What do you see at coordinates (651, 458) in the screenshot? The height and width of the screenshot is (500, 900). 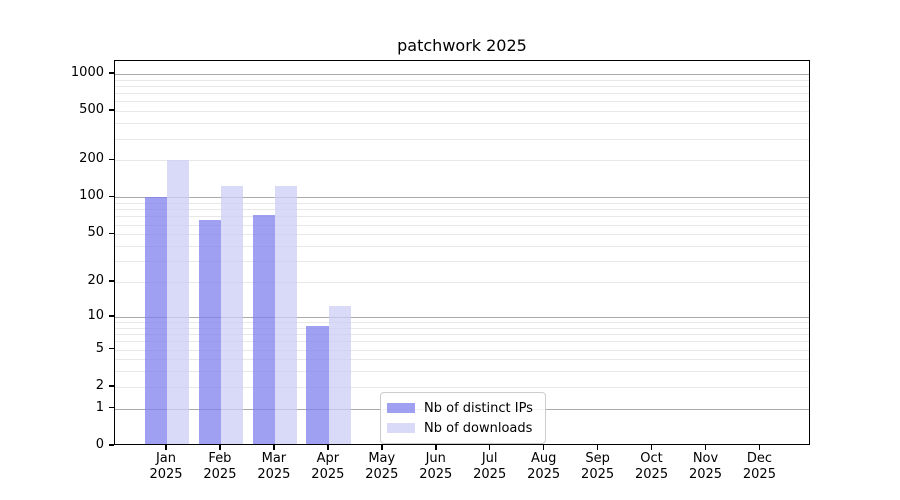 I see `x-tick-month: Oct` at bounding box center [651, 458].